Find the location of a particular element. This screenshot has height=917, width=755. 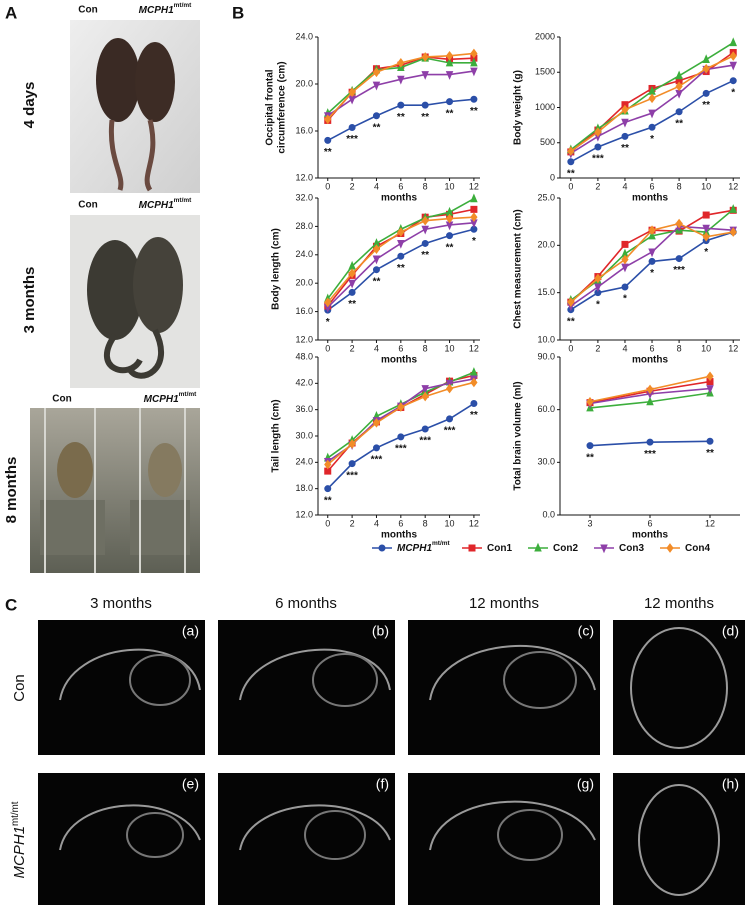

y-tick-label: 18.0 is located at coordinates (304, 488).